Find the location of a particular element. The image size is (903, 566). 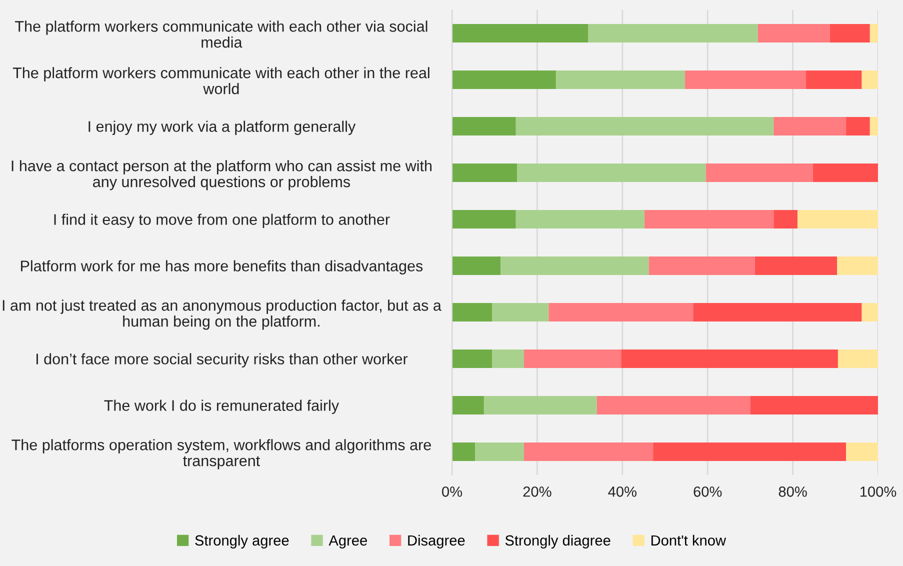

legend-label: Strongly diagree is located at coordinates (557, 541).